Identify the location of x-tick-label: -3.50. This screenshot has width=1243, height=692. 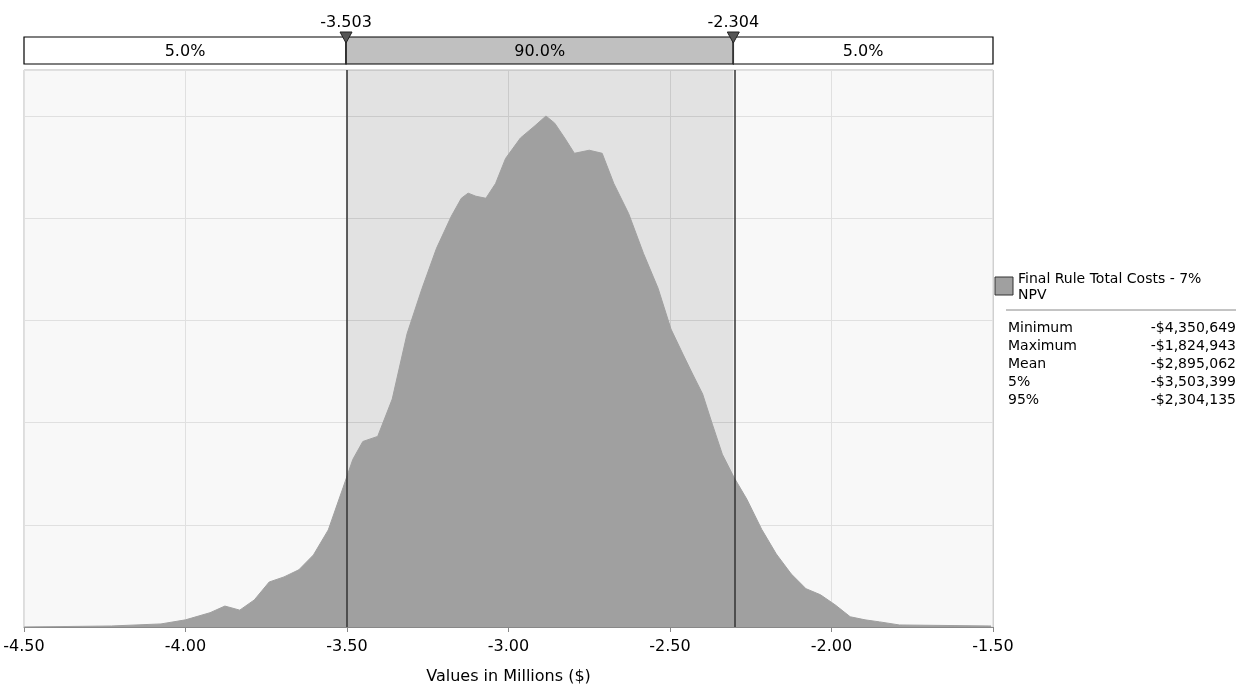
(347, 645).